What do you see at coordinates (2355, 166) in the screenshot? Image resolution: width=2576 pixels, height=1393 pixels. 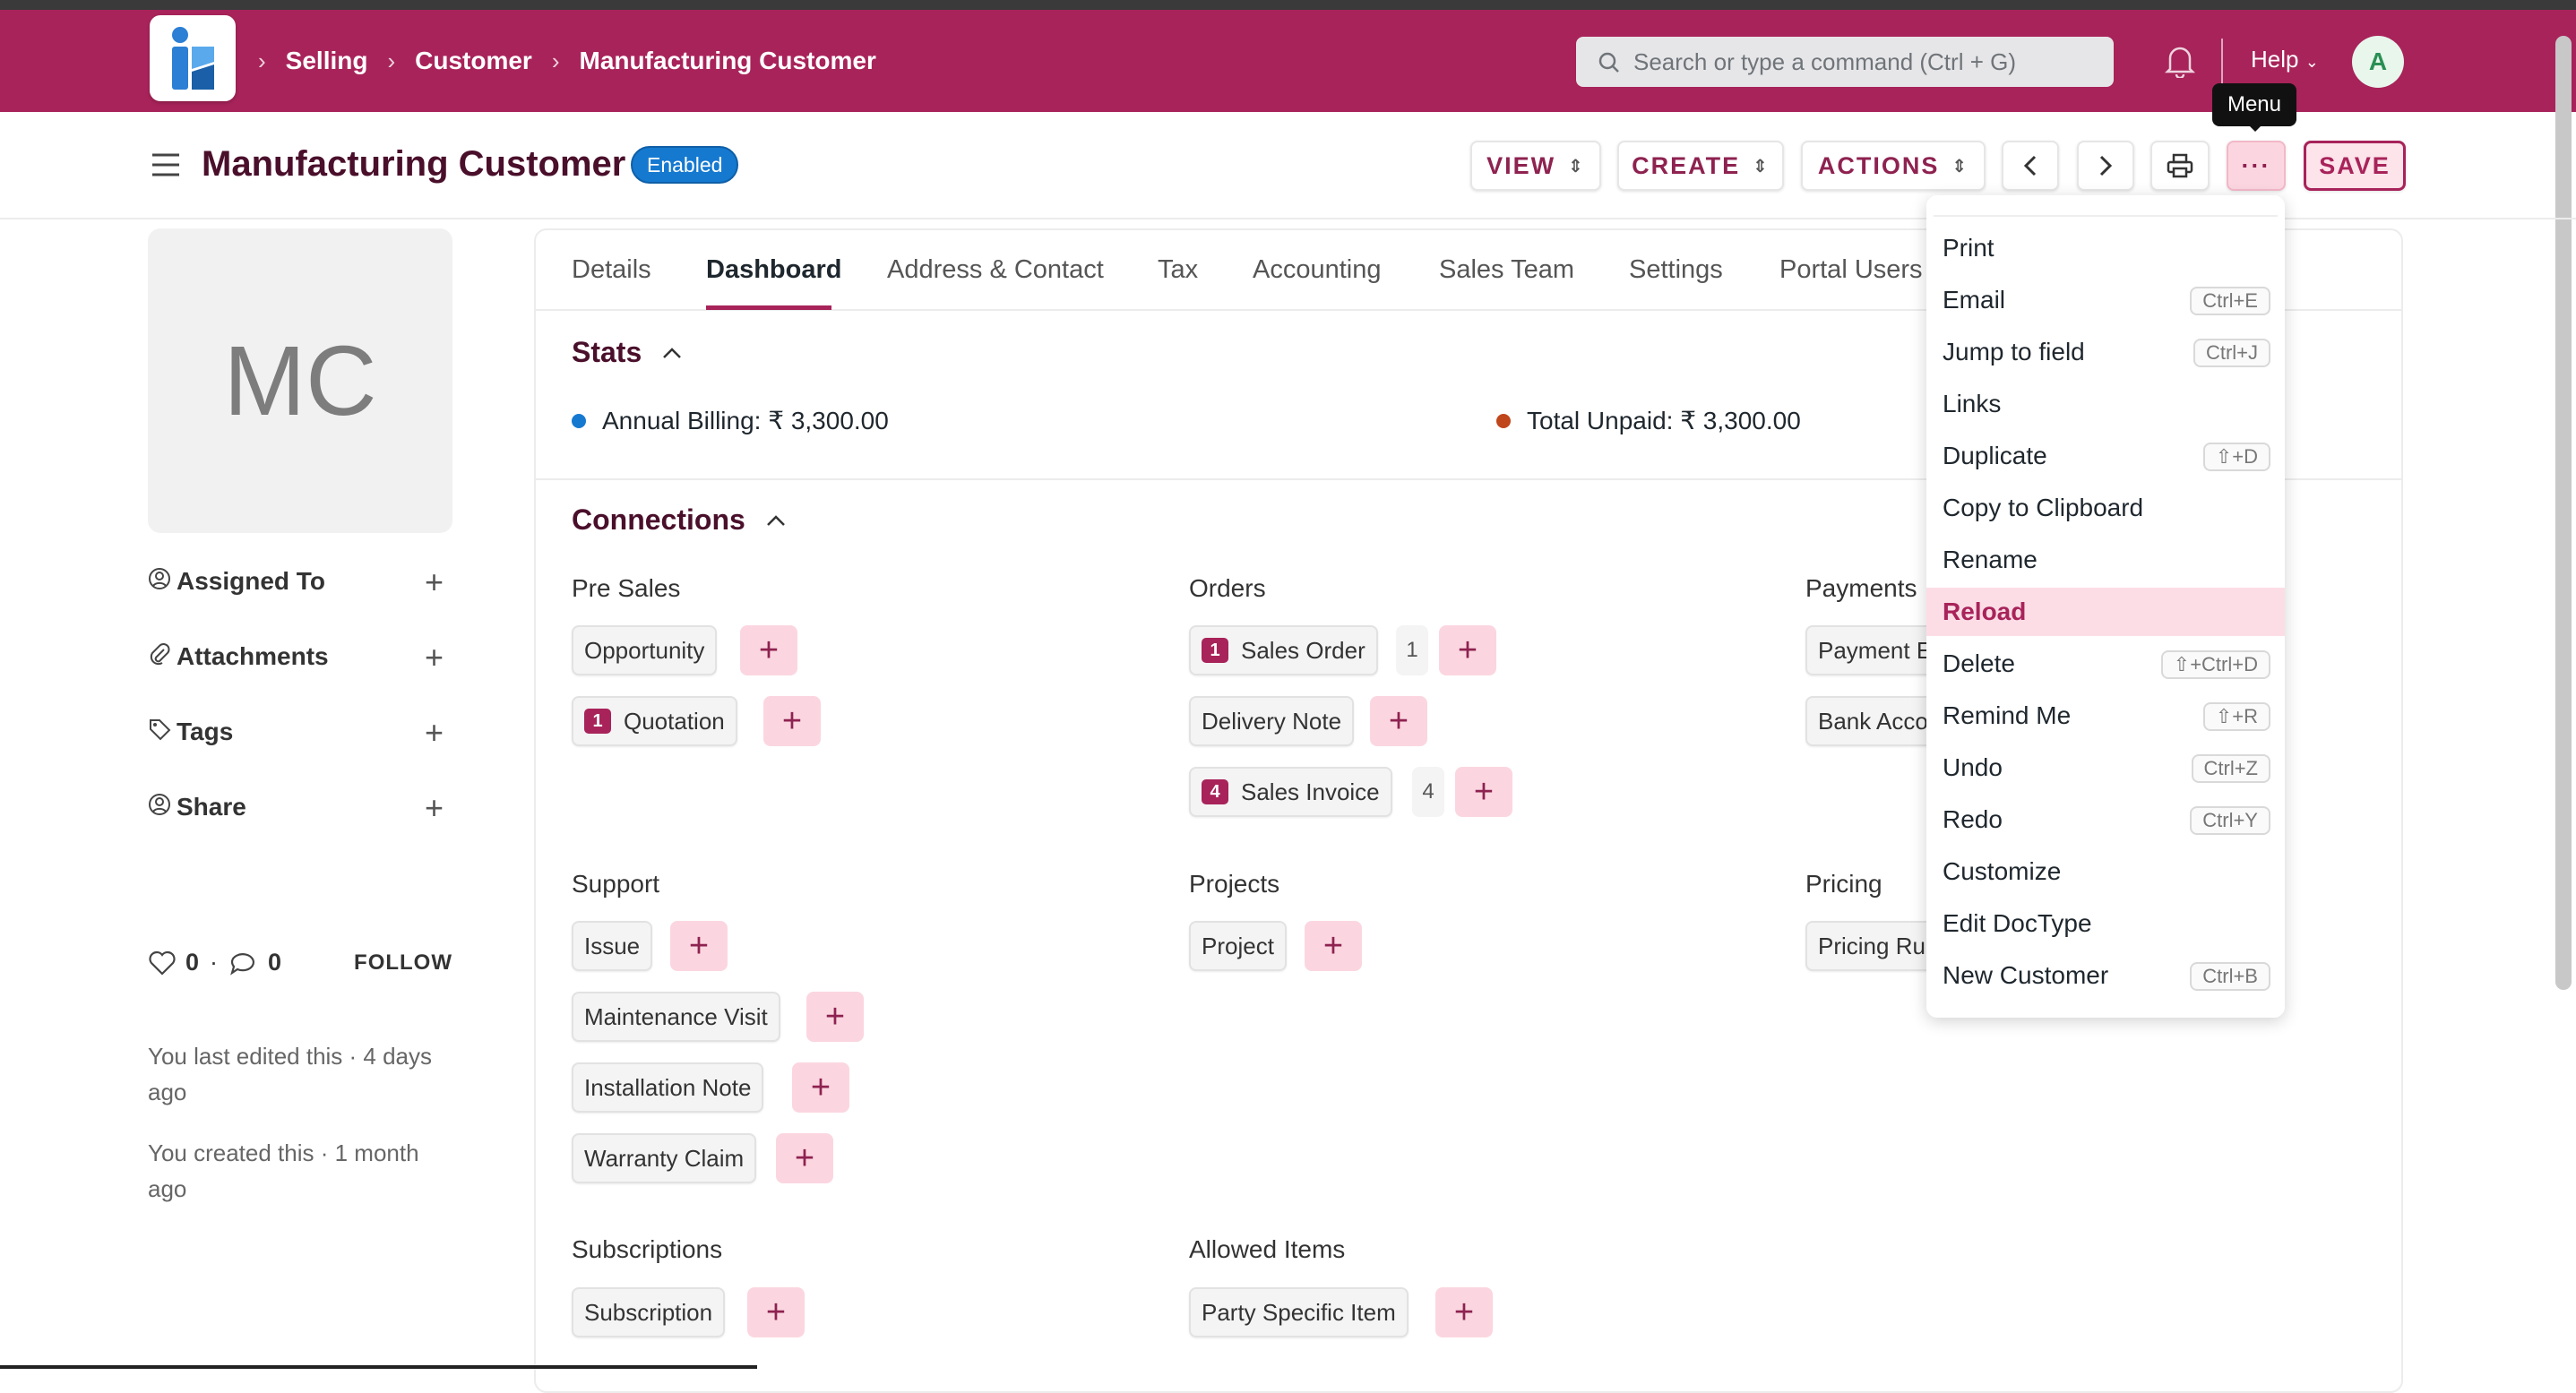 I see `save-button: SAVE` at bounding box center [2355, 166].